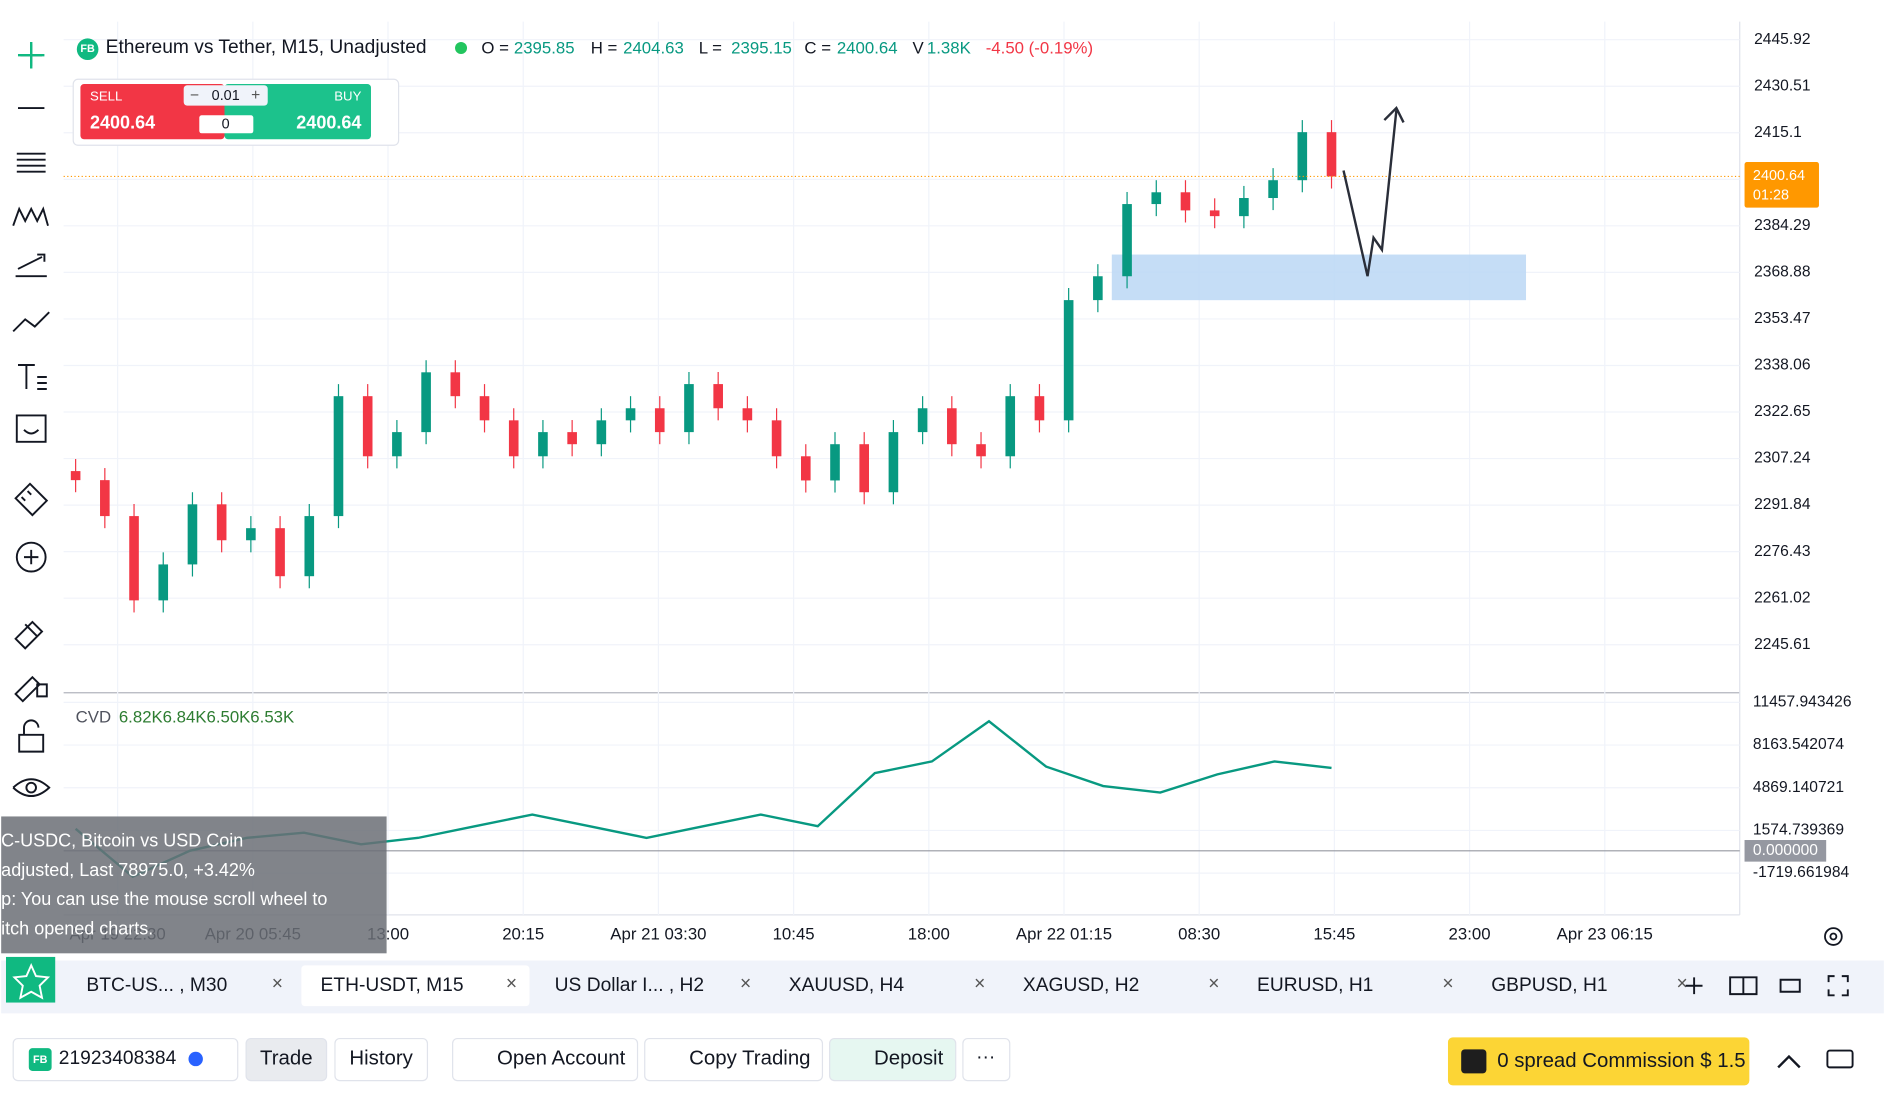  I want to click on volume-value: 1.38K, so click(949, 48).